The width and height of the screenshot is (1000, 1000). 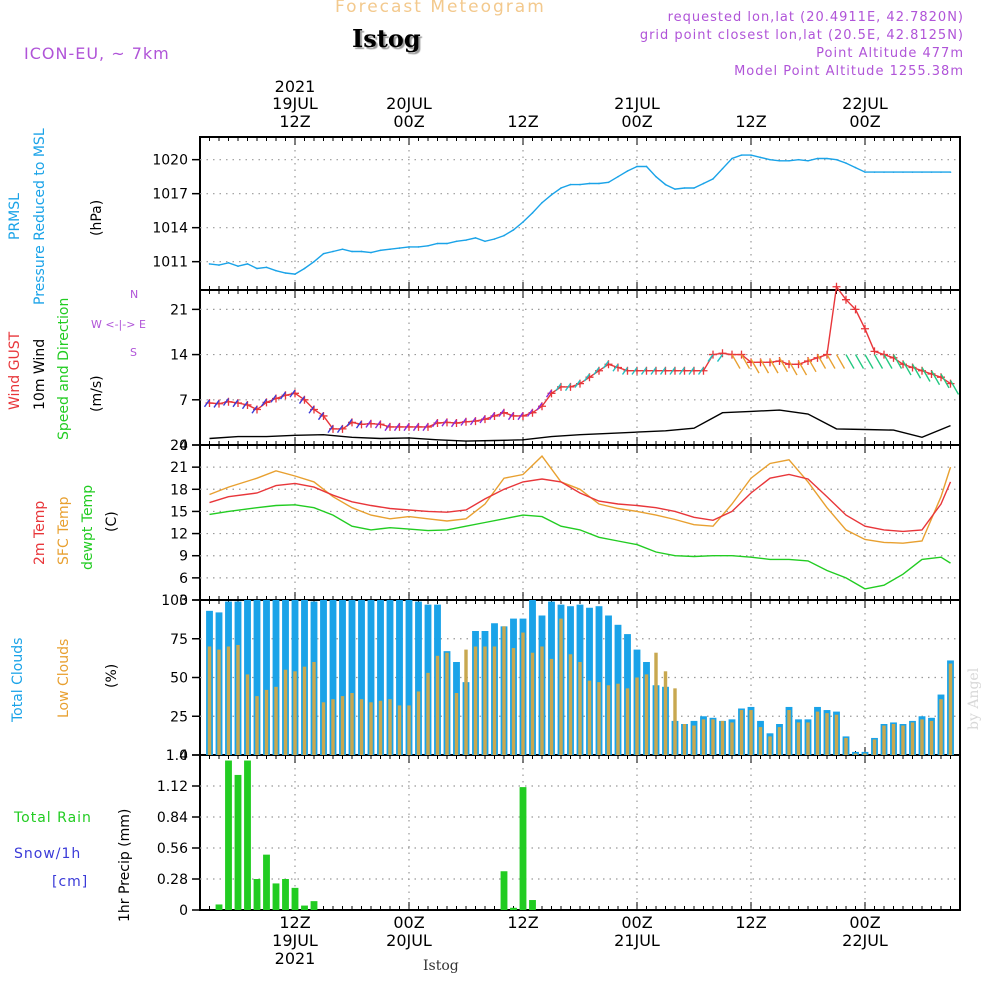 What do you see at coordinates (408, 922) in the screenshot?
I see `bottom-hour-label: 00Z` at bounding box center [408, 922].